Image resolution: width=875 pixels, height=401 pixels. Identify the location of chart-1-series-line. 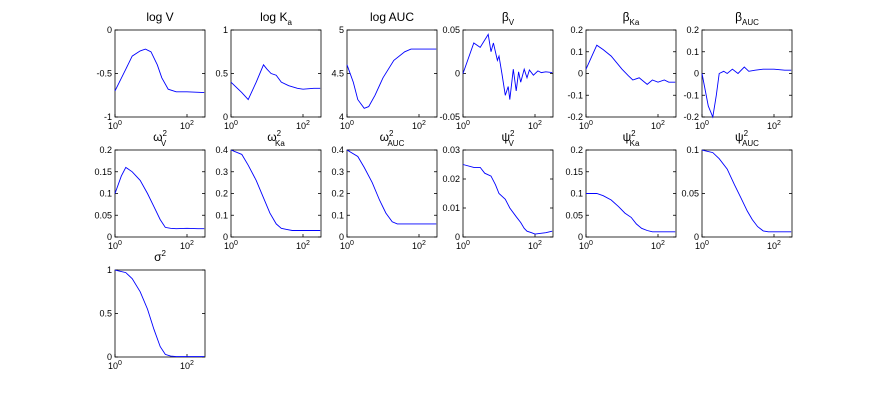
(159, 71).